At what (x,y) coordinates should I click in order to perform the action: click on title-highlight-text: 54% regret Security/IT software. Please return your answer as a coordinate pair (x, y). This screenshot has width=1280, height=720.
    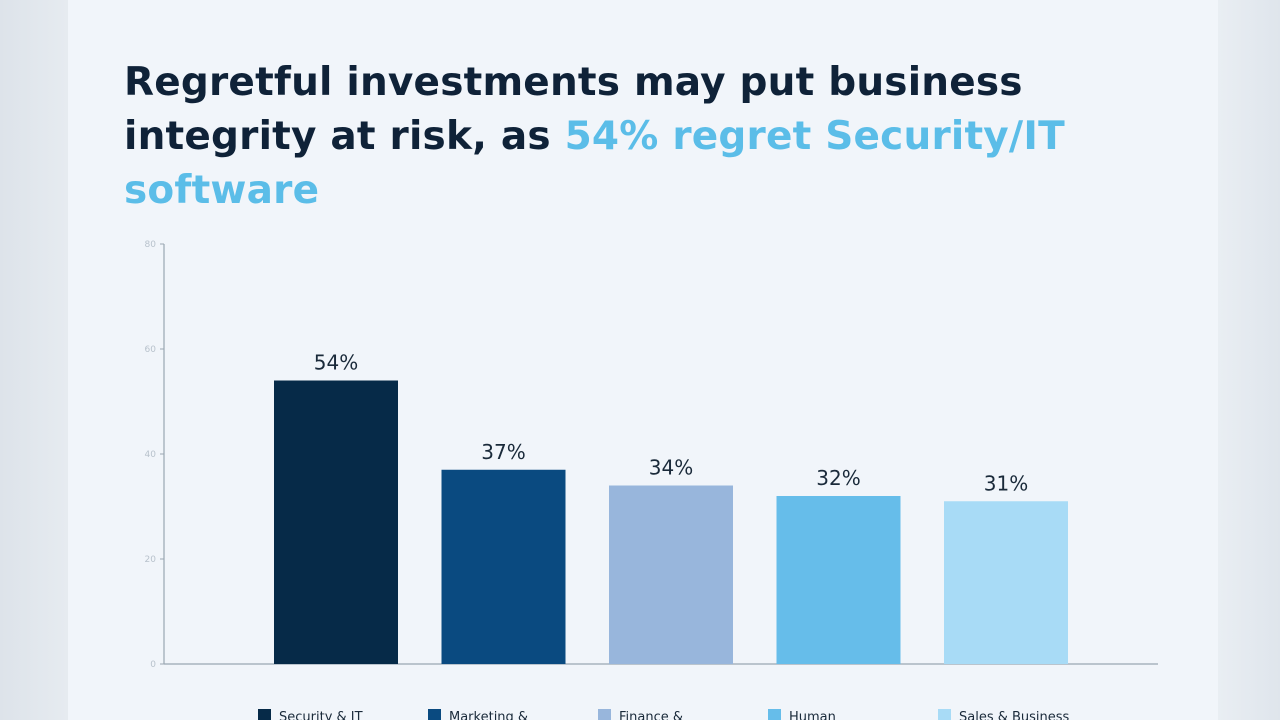
    Looking at the image, I should click on (594, 163).